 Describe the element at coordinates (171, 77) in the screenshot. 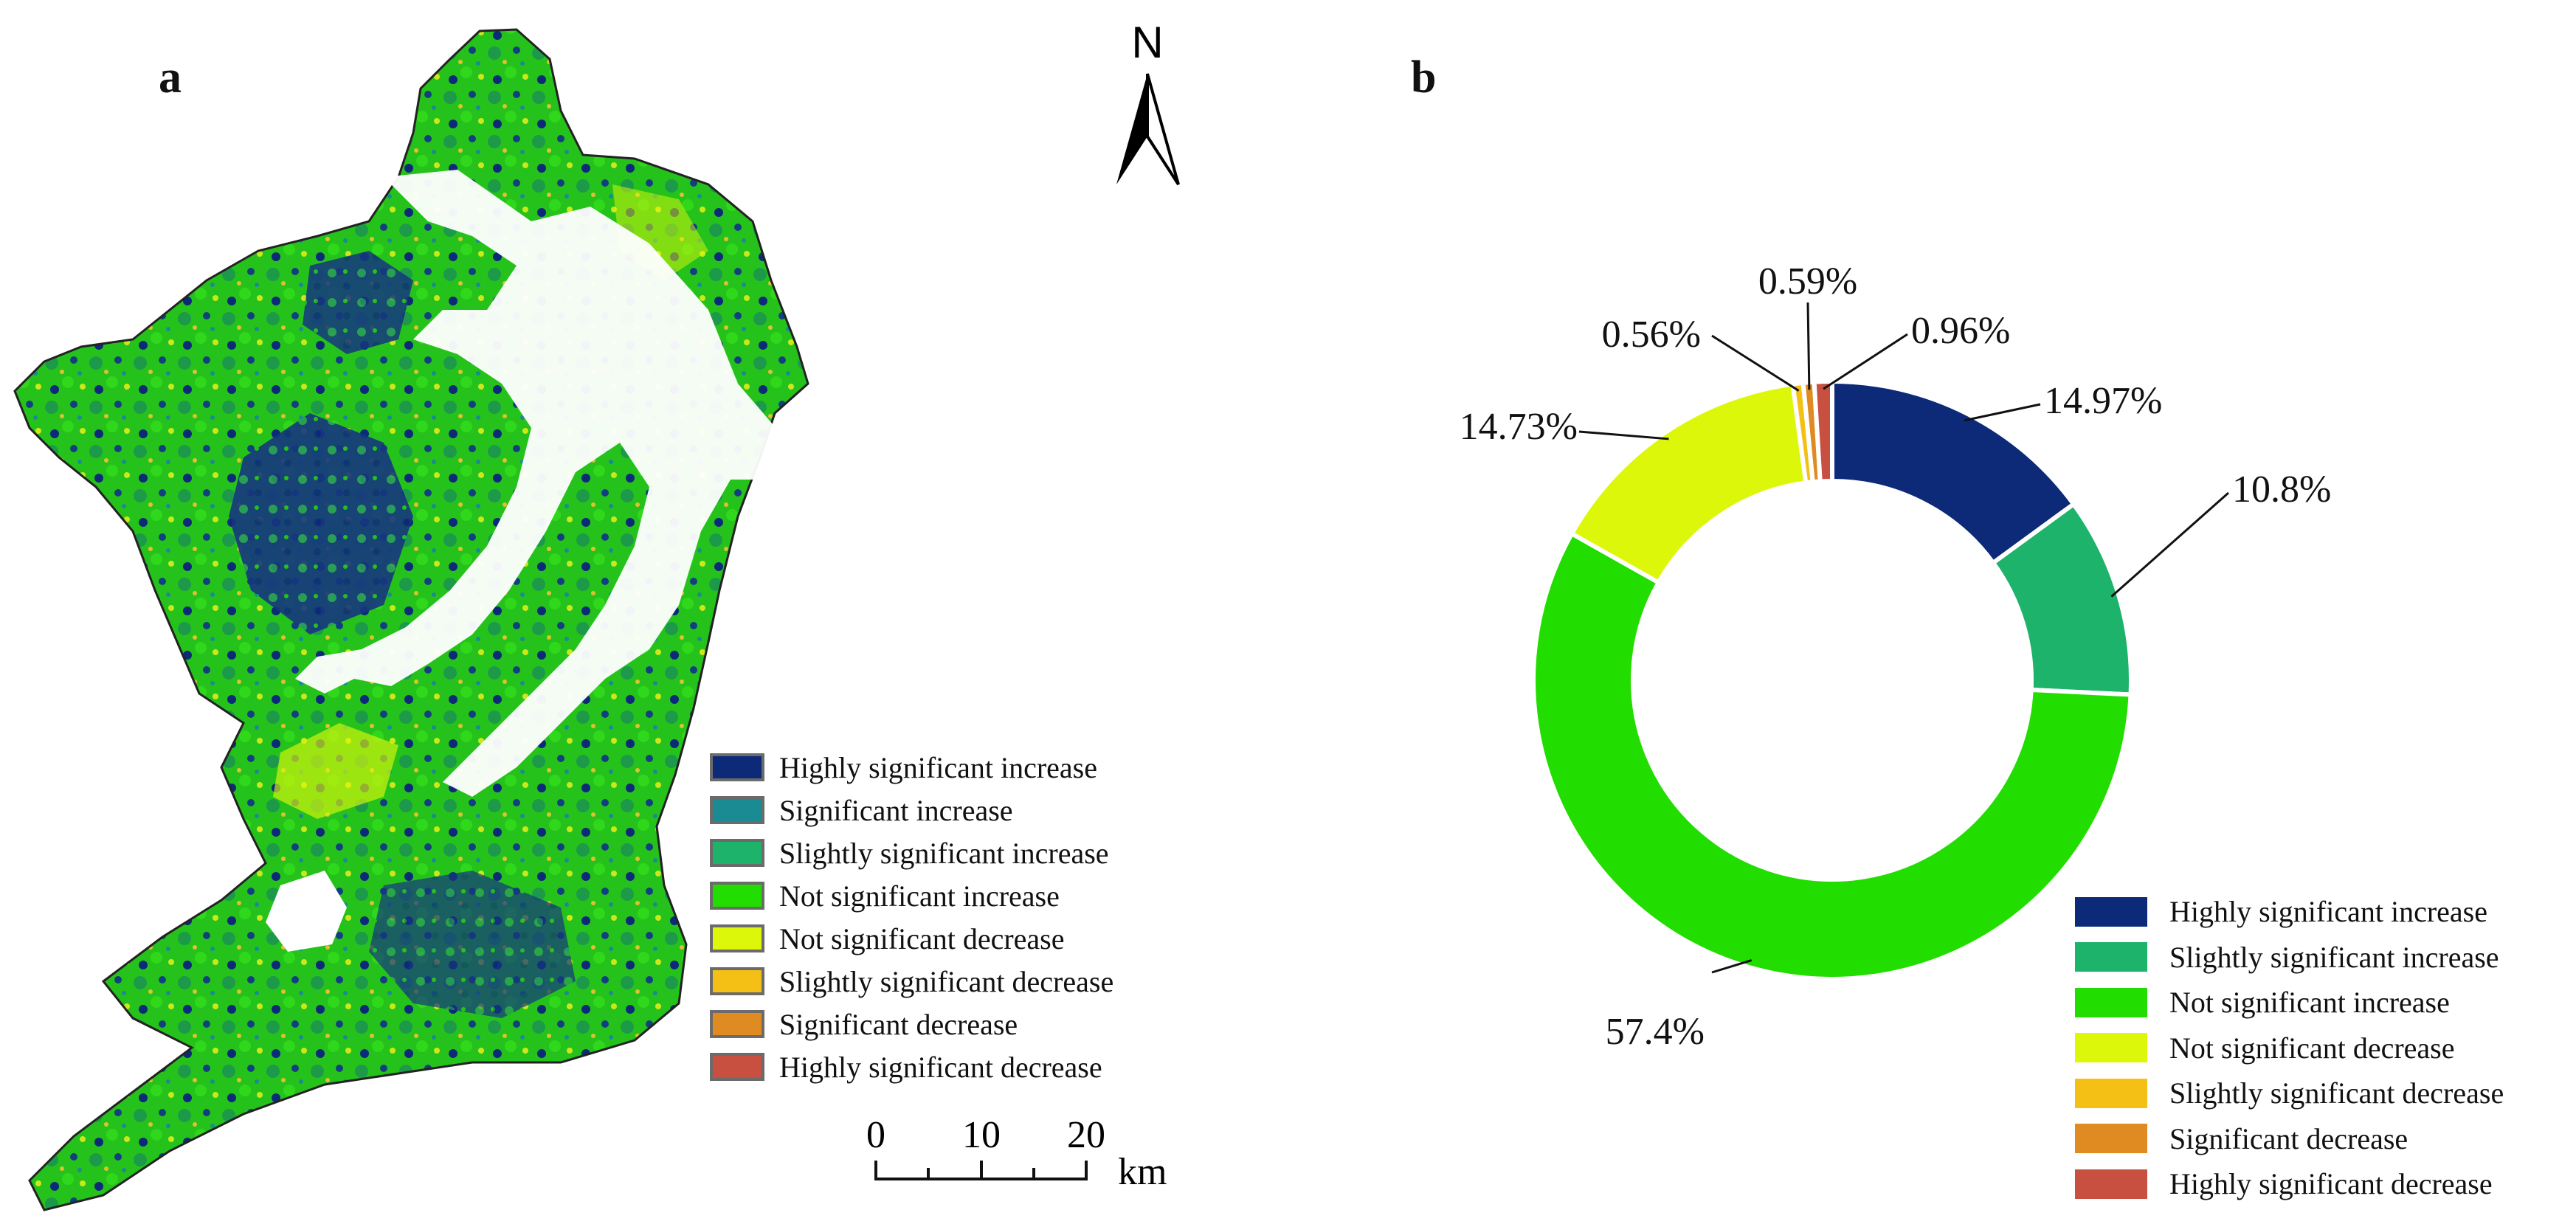

I see `panel-a-label: a` at that location.